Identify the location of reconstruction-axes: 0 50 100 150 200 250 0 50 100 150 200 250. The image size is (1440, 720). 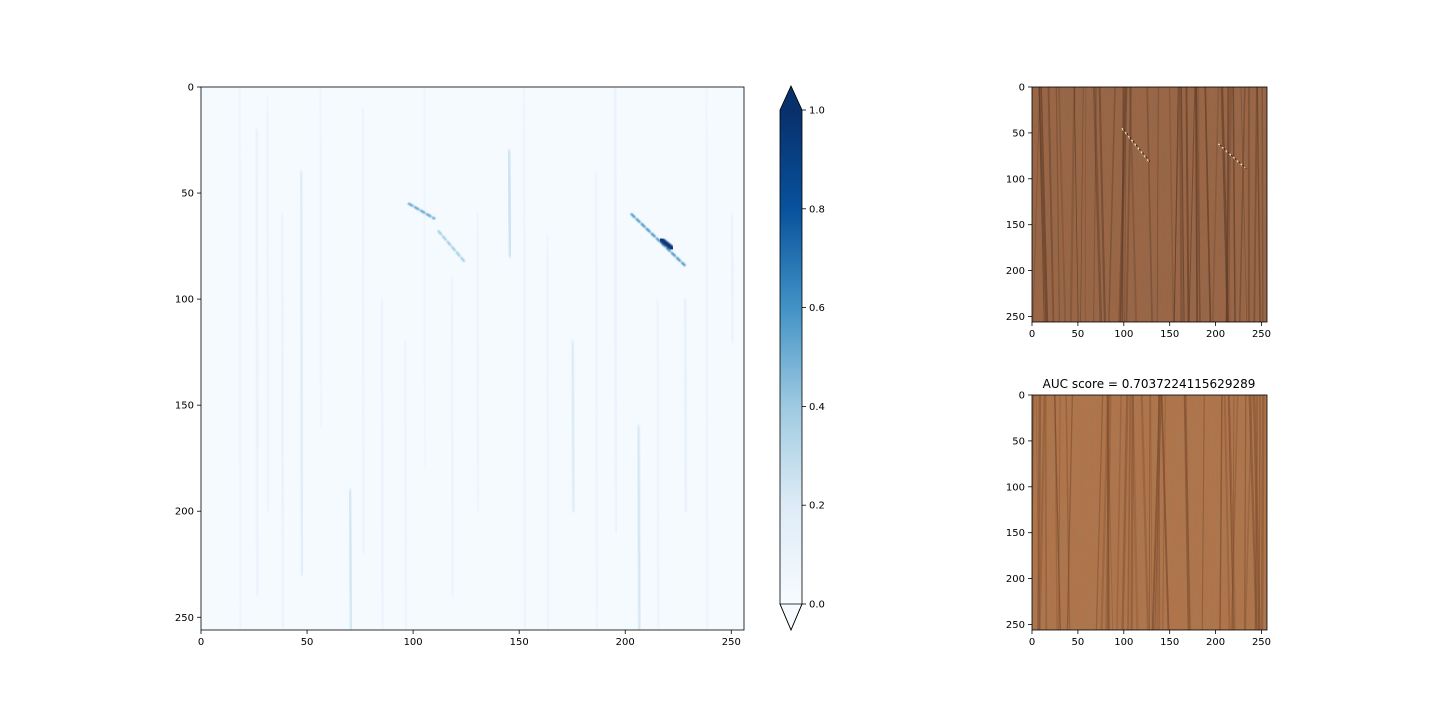
(1138, 520).